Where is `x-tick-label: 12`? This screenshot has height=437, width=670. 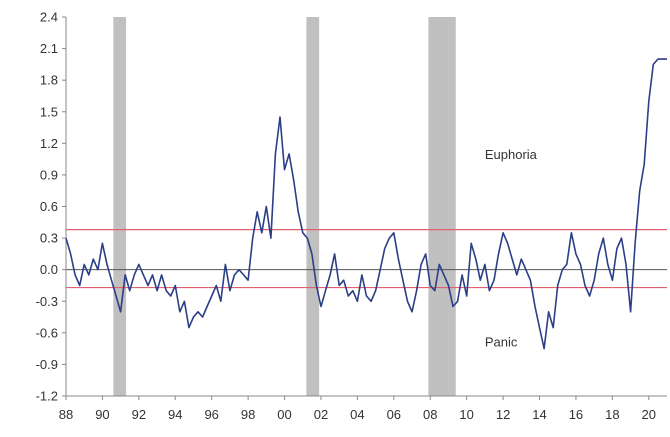 x-tick-label: 12 is located at coordinates (503, 414).